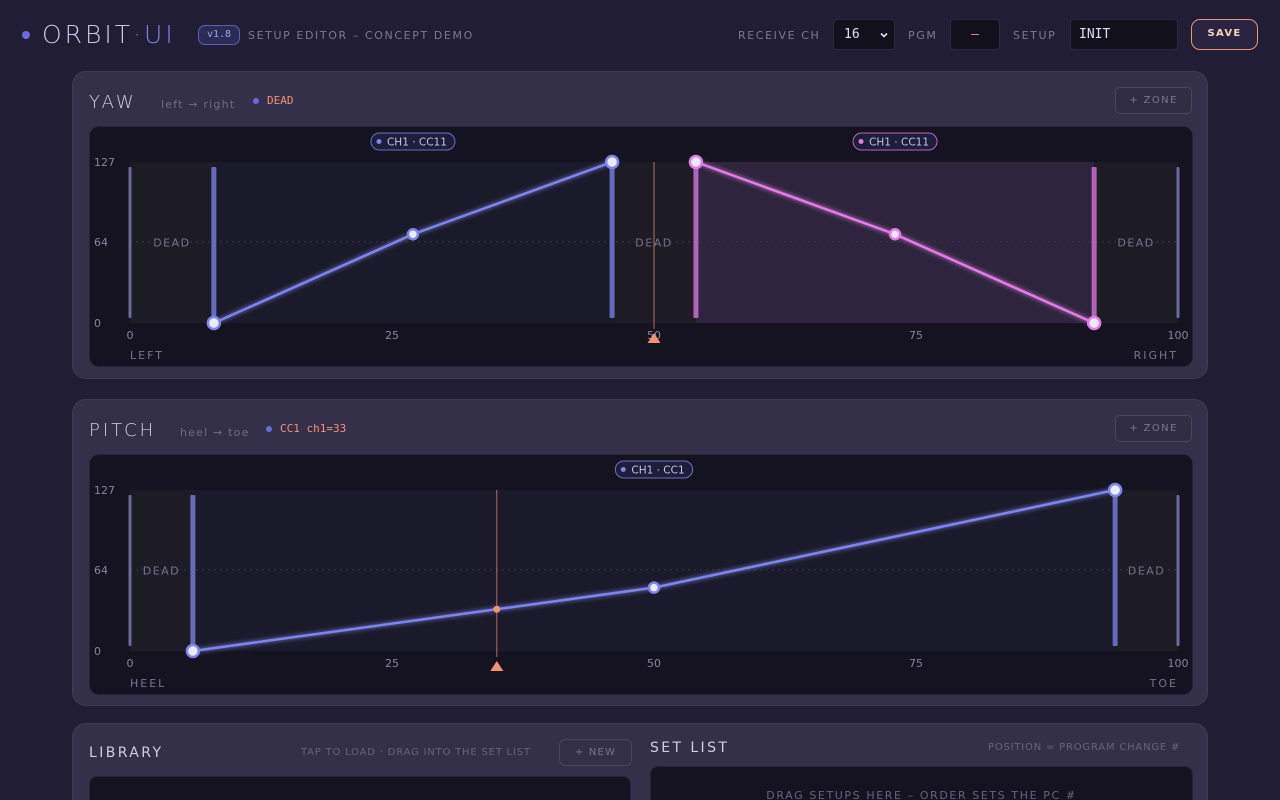 The image size is (1280, 800). Describe the element at coordinates (884, 35) in the screenshot. I see `chevron-down-icon` at that location.